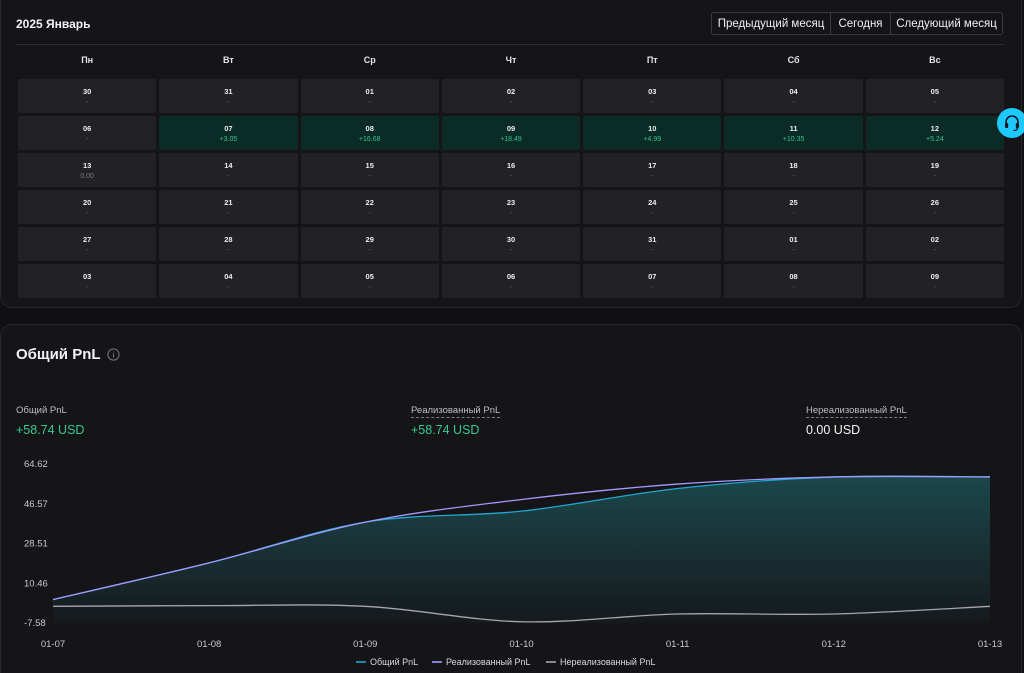 This screenshot has height=673, width=1024. Describe the element at coordinates (369, 244) in the screenshot. I see `calendar-day-cell: 29 -` at that location.